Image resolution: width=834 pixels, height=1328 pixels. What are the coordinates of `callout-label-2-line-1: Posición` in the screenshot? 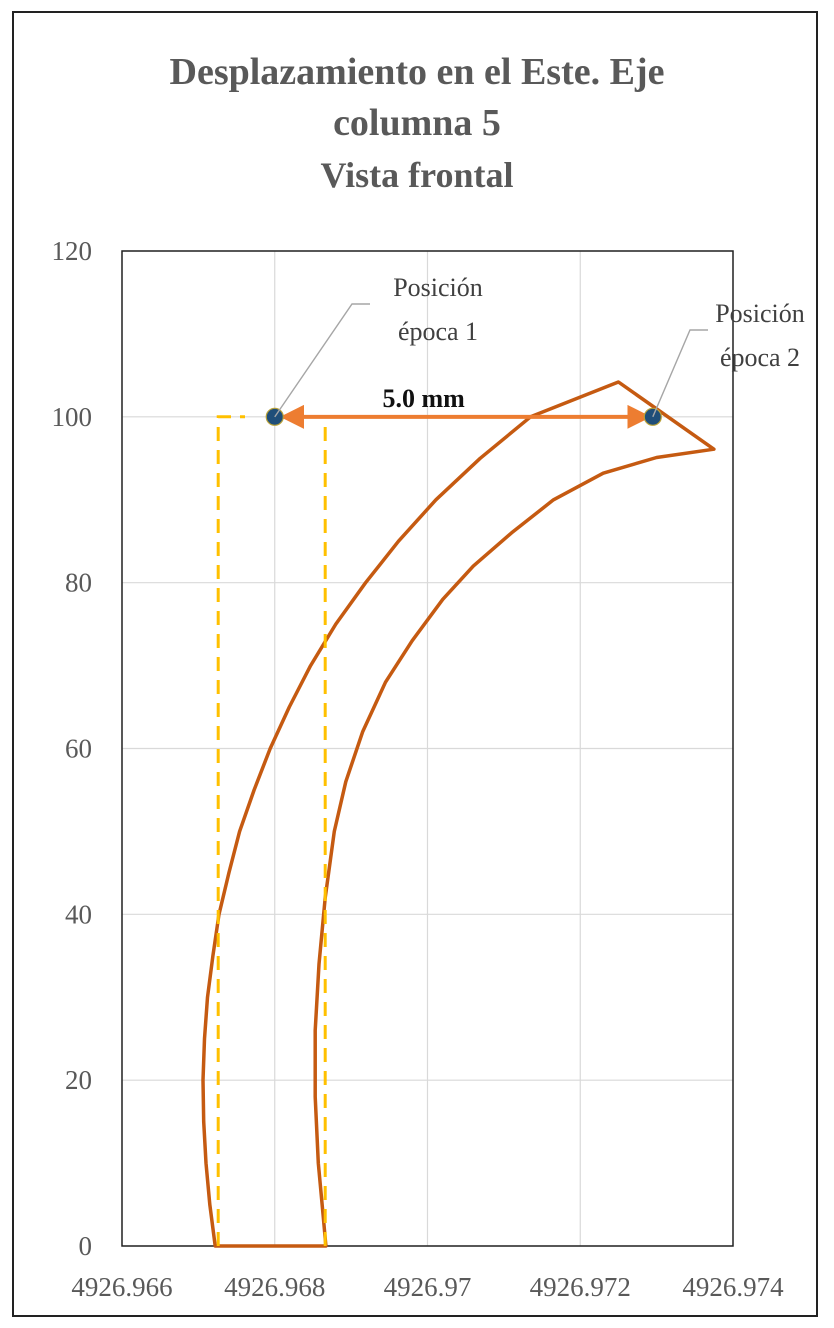 It's located at (760, 313).